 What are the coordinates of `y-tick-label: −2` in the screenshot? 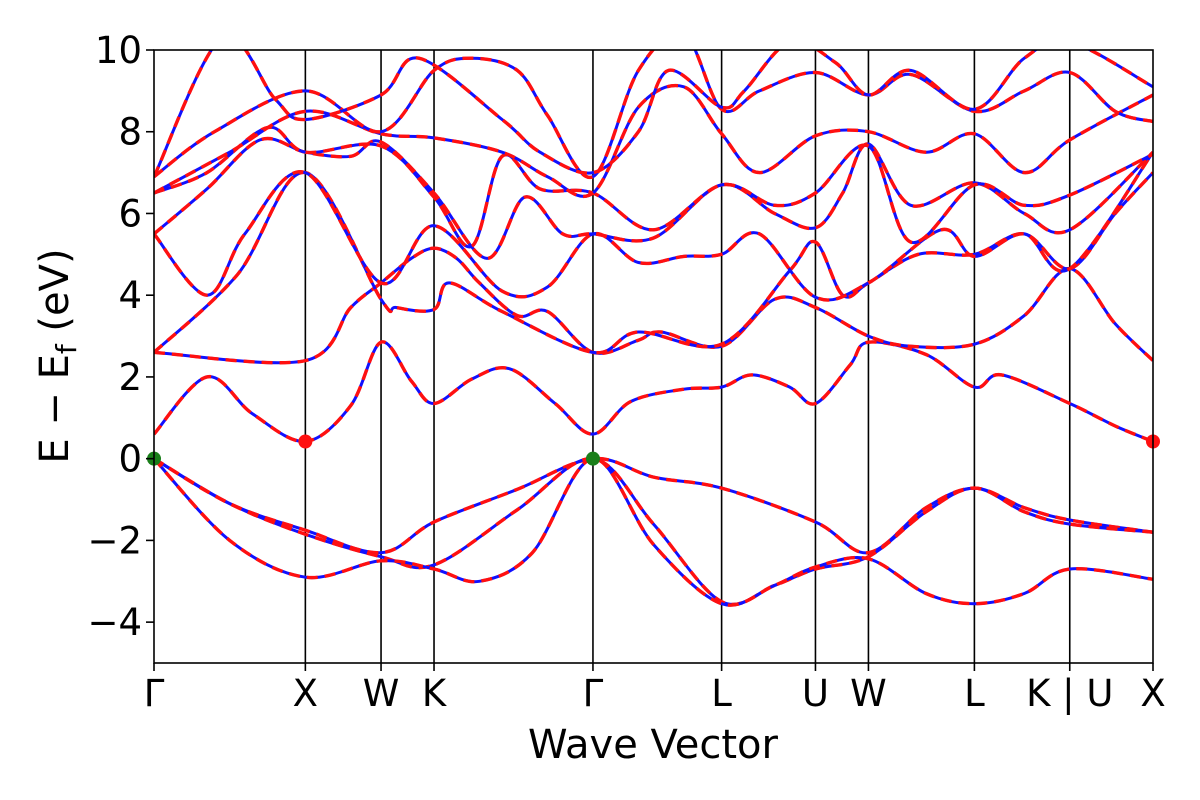 It's located at (114, 540).